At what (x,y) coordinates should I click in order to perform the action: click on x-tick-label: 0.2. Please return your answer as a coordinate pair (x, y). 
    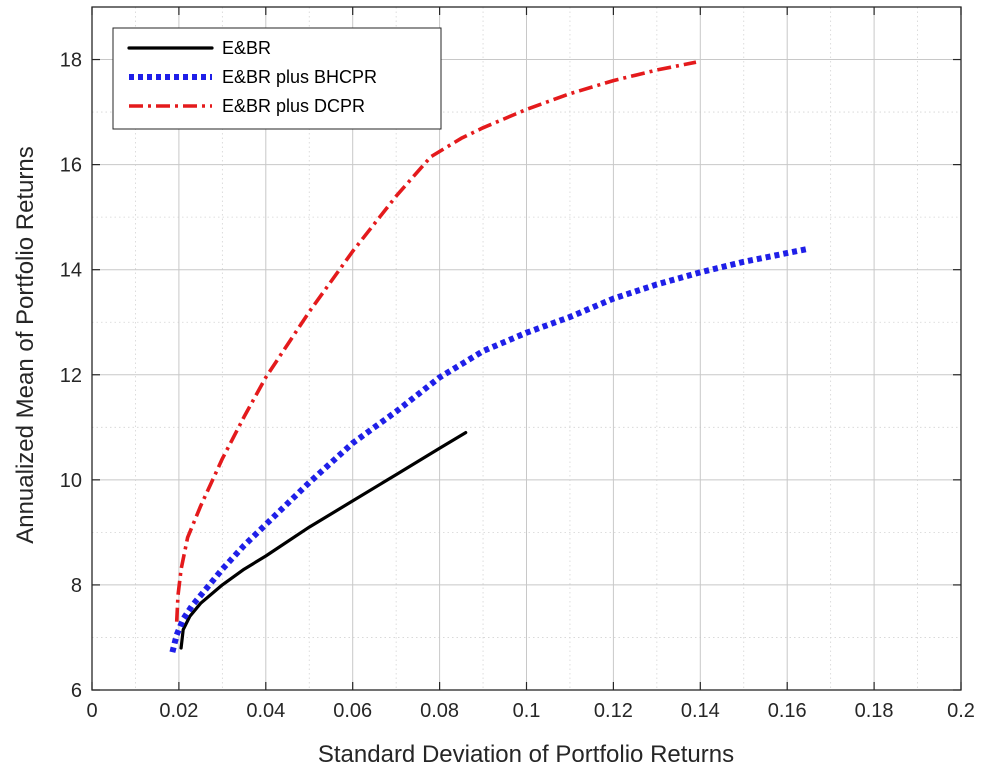
    Looking at the image, I should click on (961, 711).